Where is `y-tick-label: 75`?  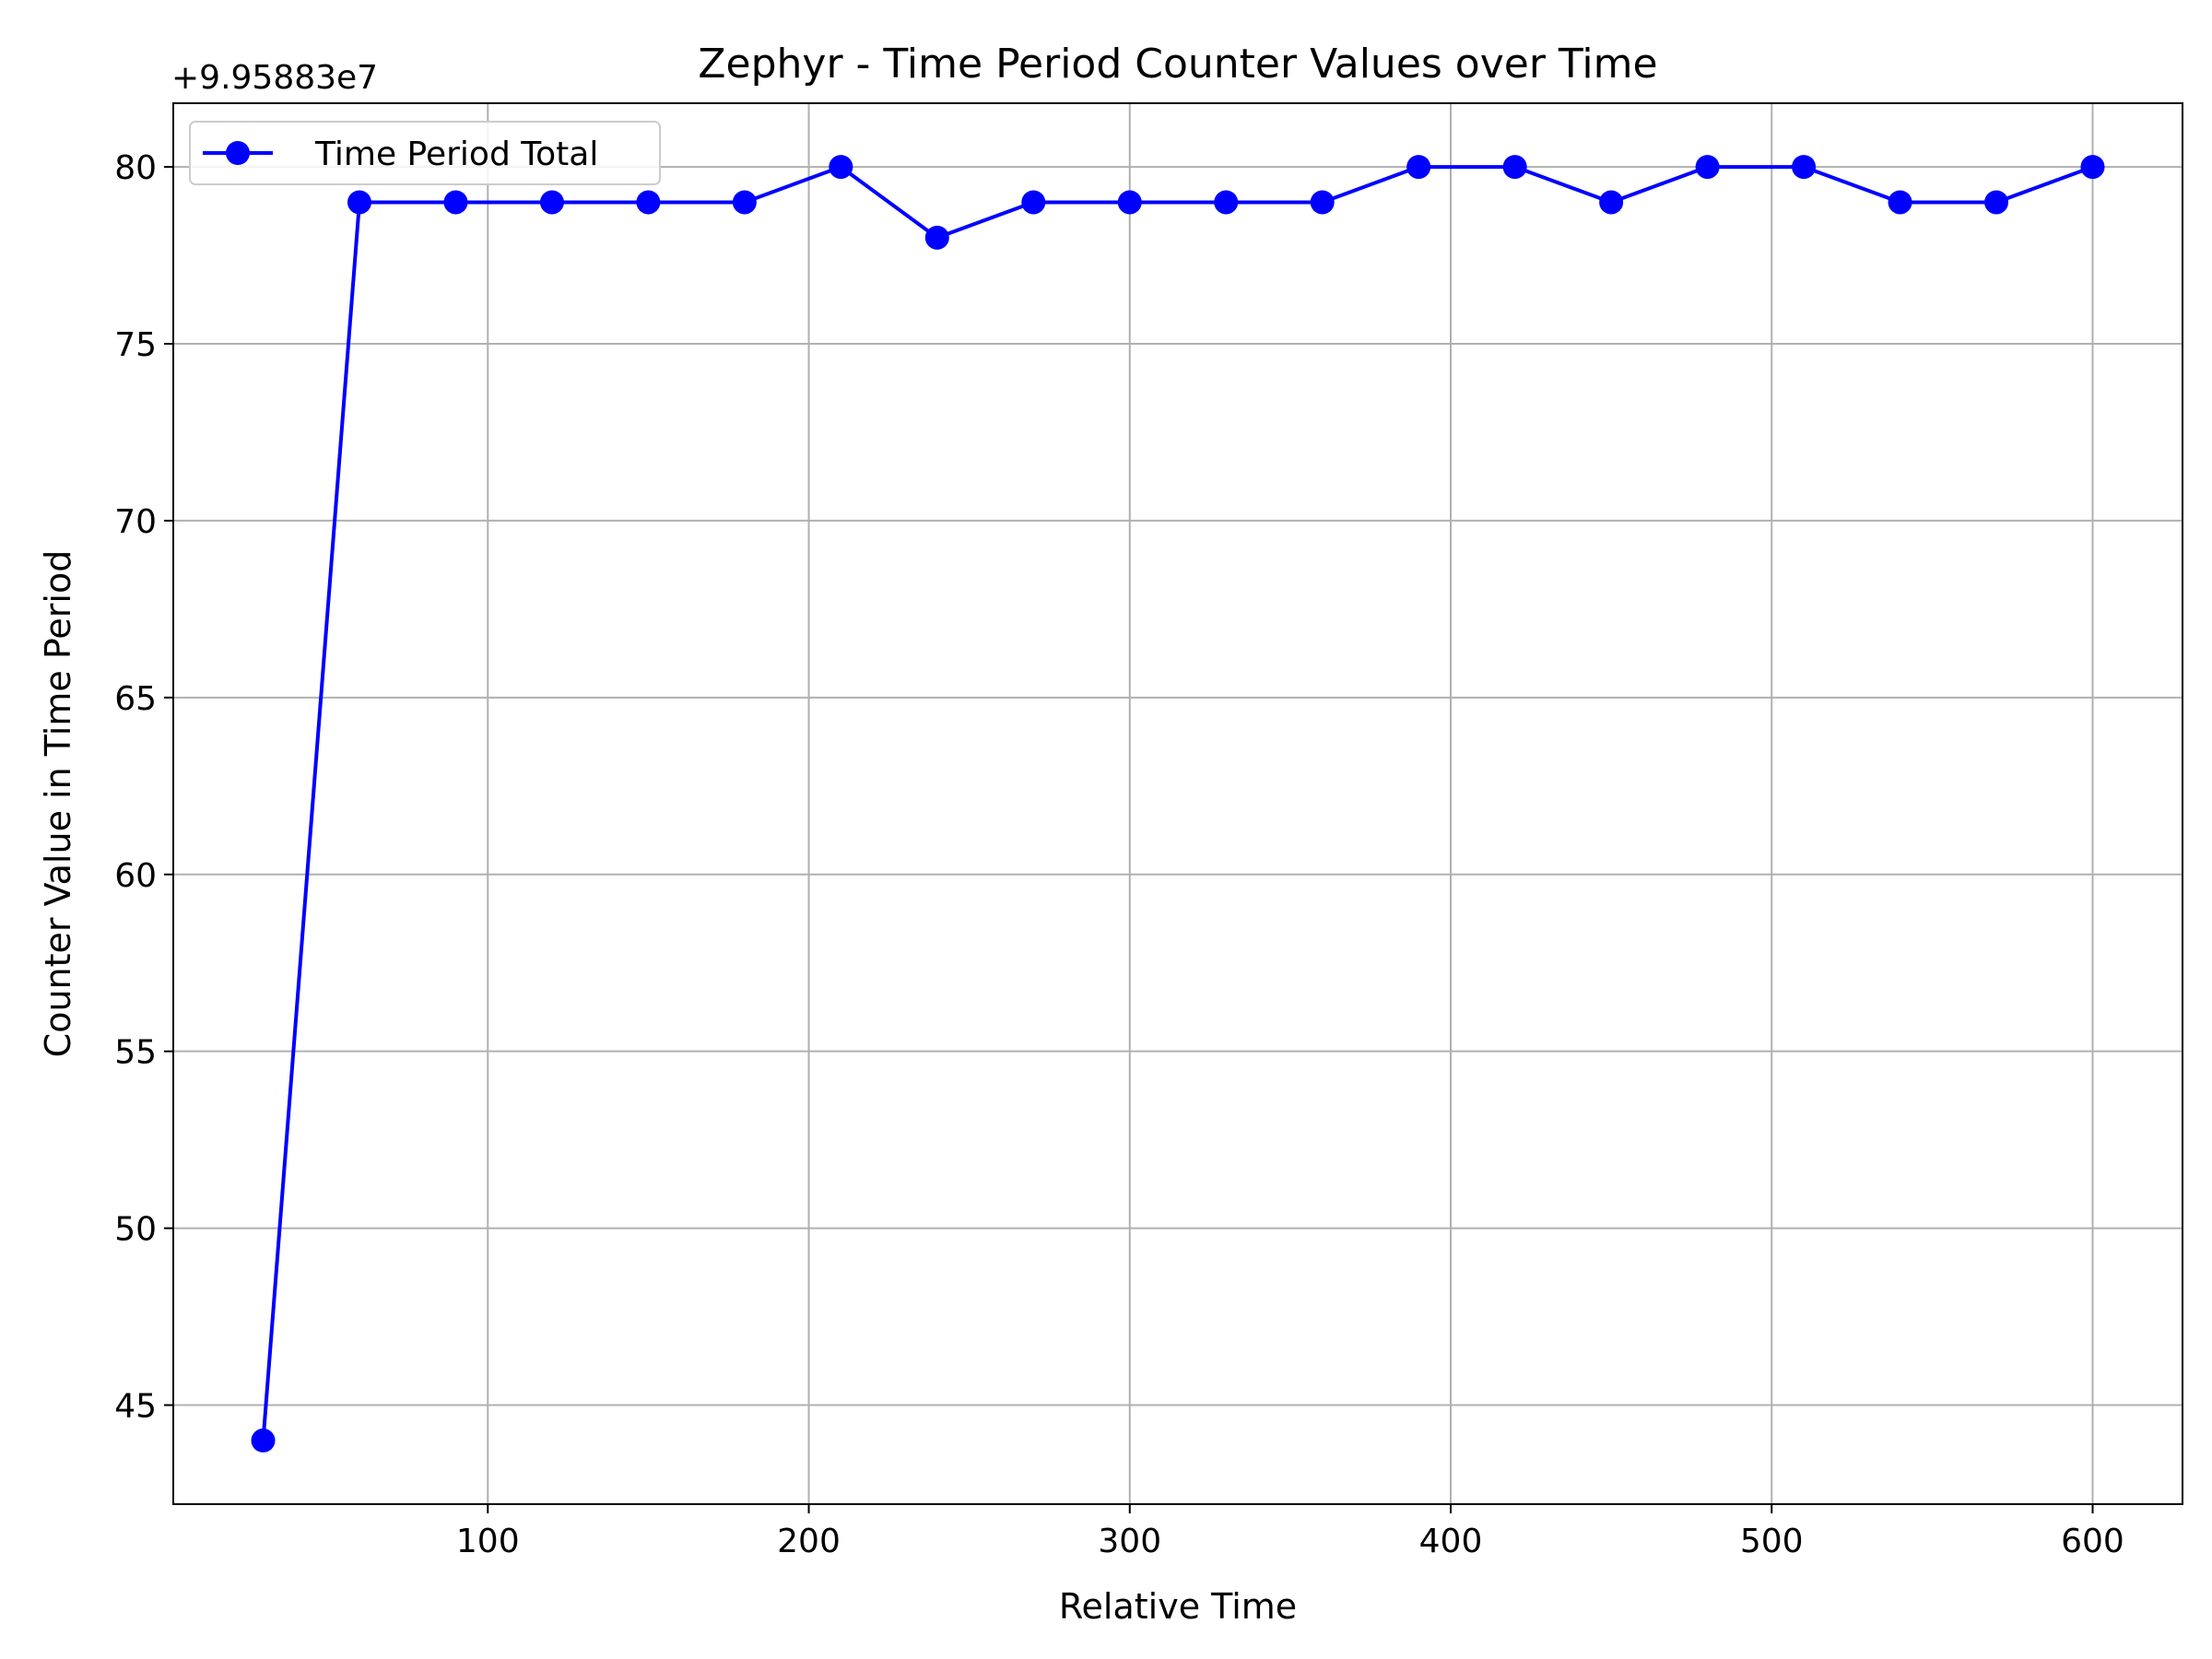
y-tick-label: 75 is located at coordinates (135, 345).